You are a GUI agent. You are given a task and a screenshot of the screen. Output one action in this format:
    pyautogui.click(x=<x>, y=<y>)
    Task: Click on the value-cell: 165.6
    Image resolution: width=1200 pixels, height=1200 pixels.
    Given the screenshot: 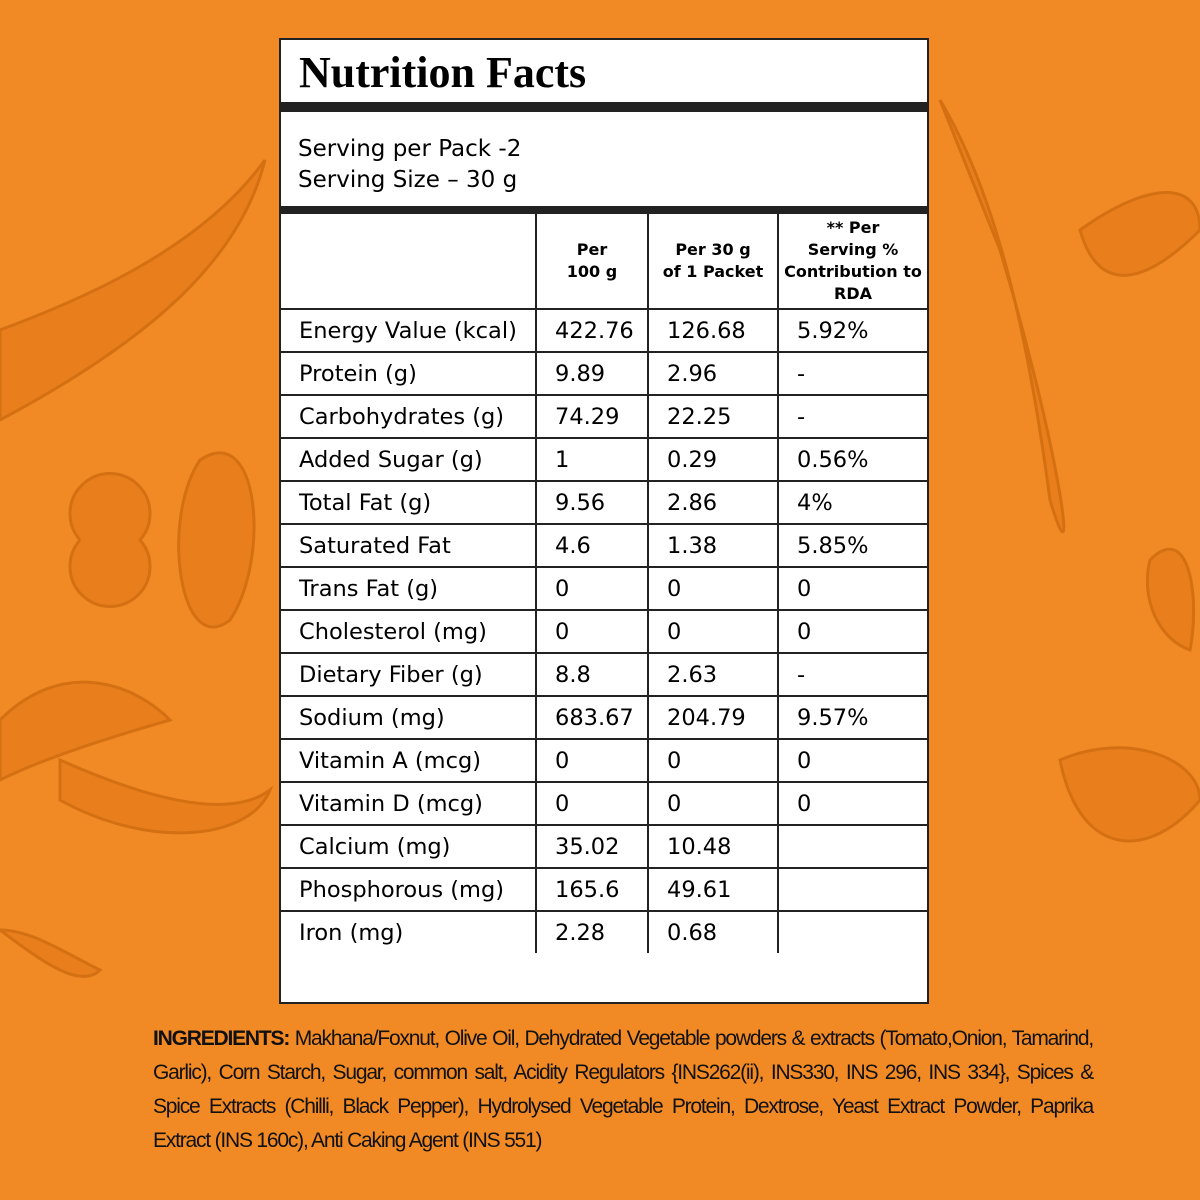 What is the action you would take?
    pyautogui.click(x=592, y=889)
    